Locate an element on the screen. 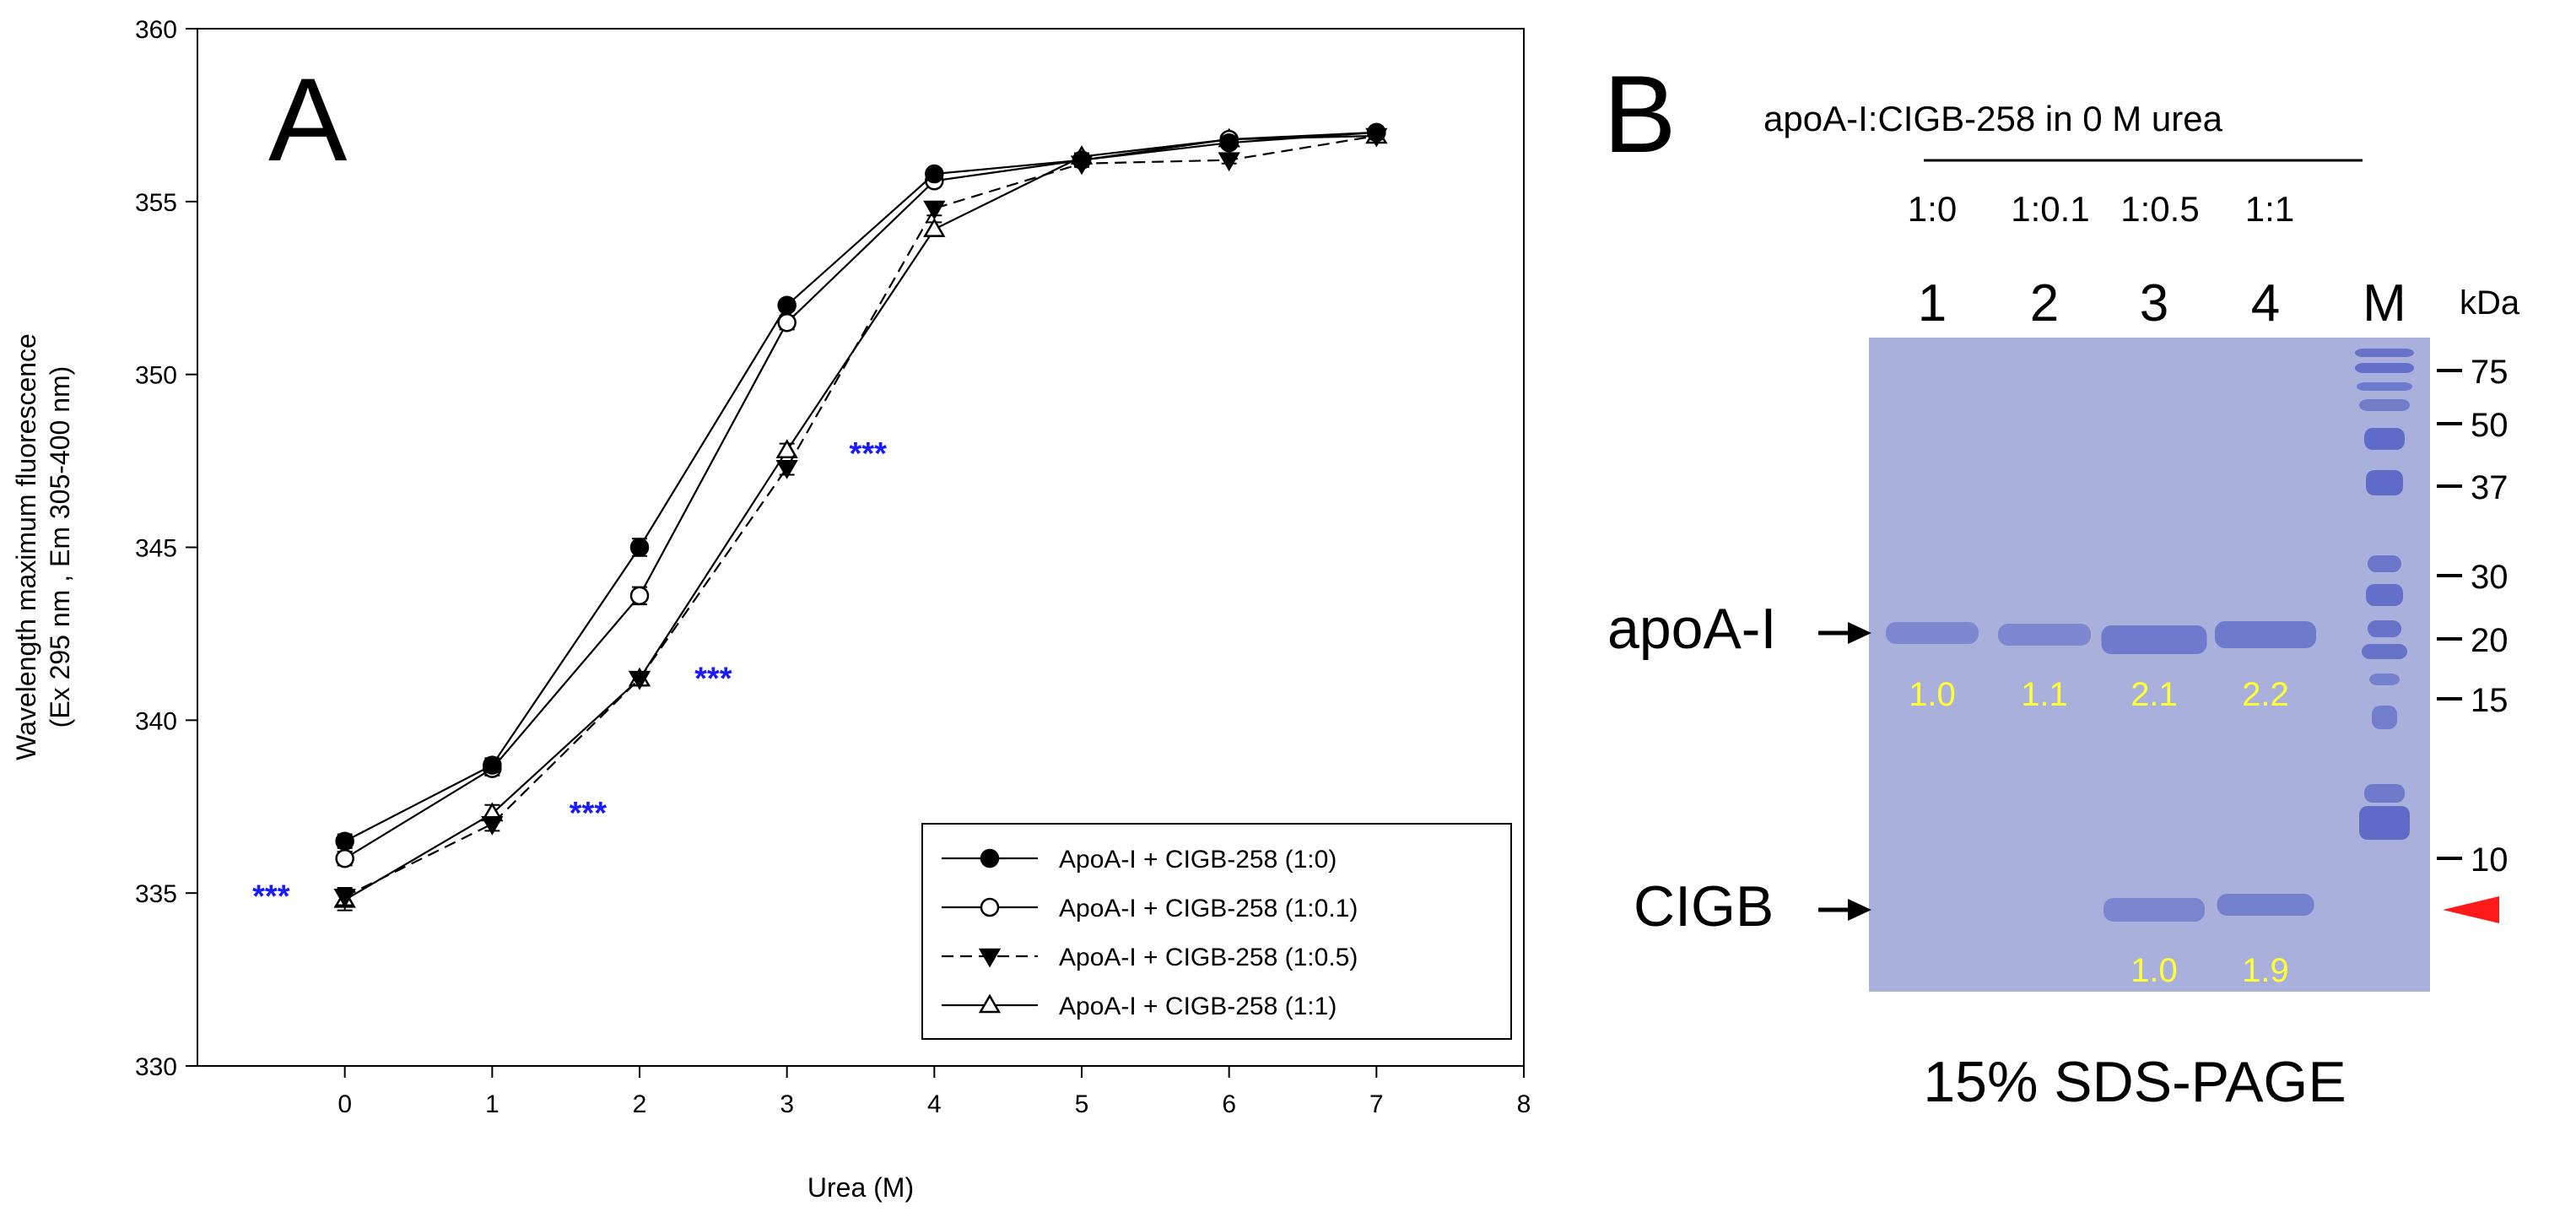 The height and width of the screenshot is (1228, 2576). apoa-quant-value: 1.0 is located at coordinates (1932, 694).